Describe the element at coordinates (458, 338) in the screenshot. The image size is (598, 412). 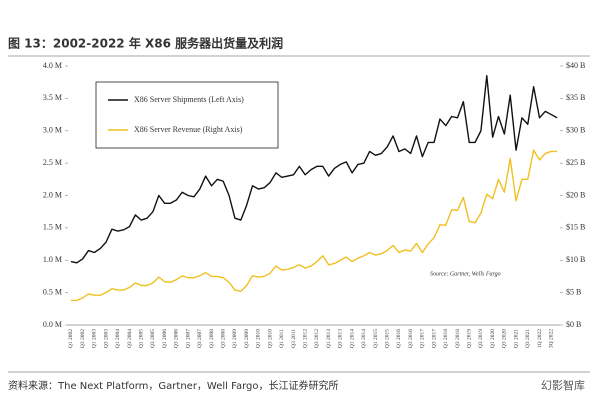
I see `x-tick-label: Q3 2018` at that location.